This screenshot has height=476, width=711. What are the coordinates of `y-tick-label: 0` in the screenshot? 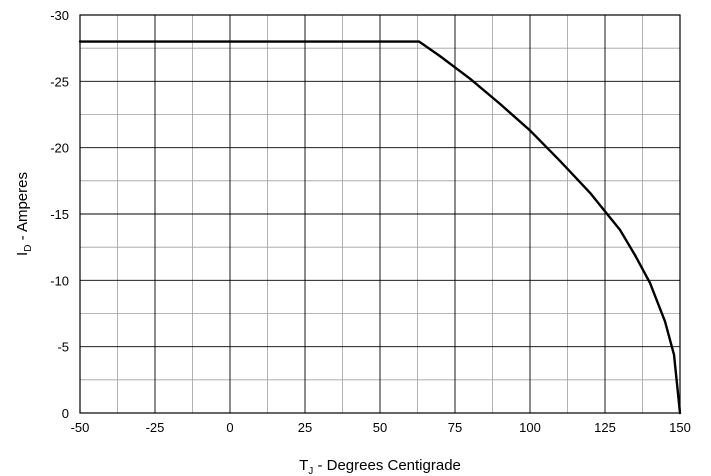 It's located at (65, 413).